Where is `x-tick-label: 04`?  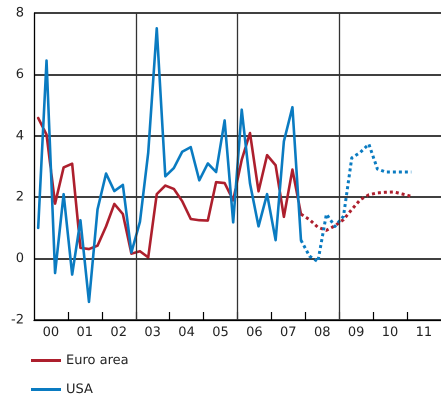
x-tick-label: 04 is located at coordinates (186, 332).